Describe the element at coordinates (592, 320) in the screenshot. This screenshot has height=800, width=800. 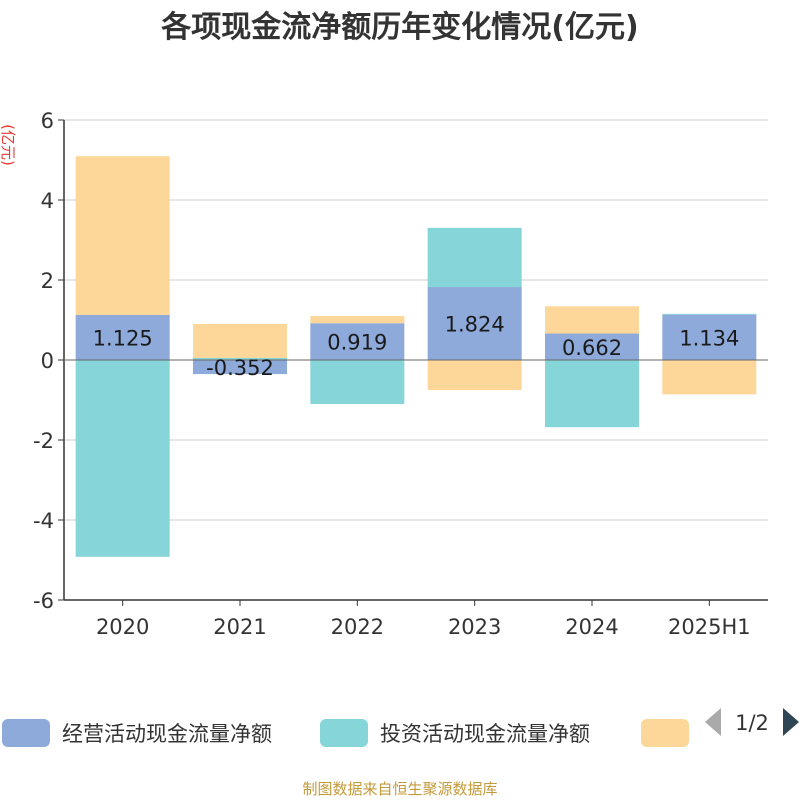
I see `bar-series2-2024` at that location.